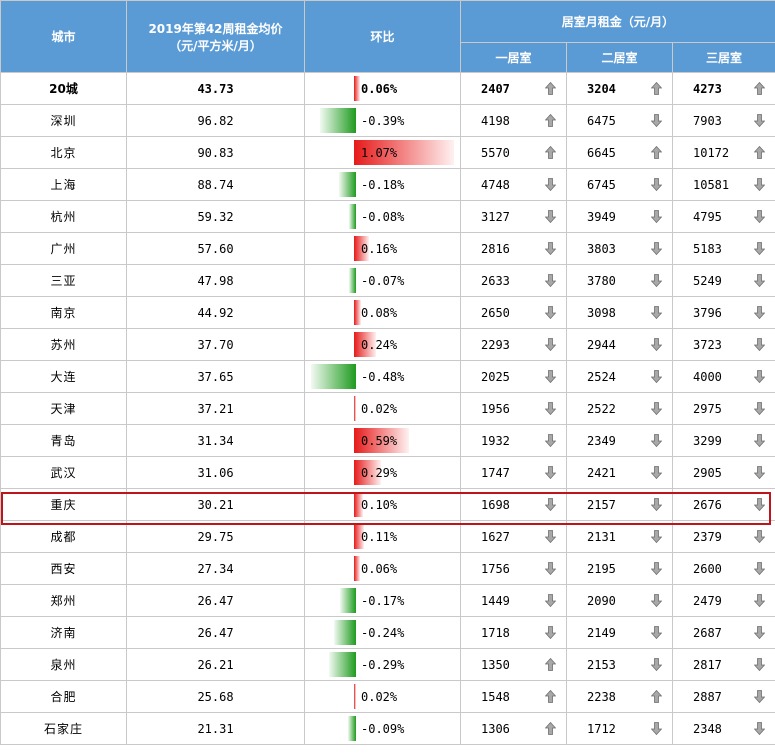 The height and width of the screenshot is (754, 775). Describe the element at coordinates (707, 408) in the screenshot. I see `rent-value: 2975` at that location.